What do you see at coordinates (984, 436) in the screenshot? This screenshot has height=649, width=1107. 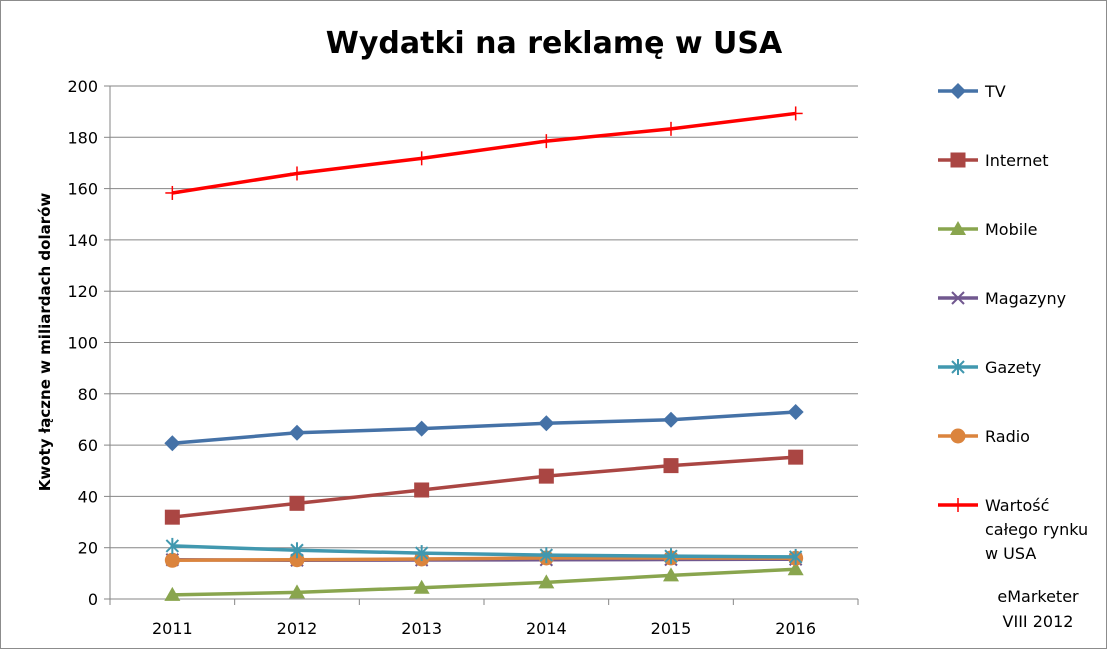 I see `legend-item-radio: Radio` at bounding box center [984, 436].